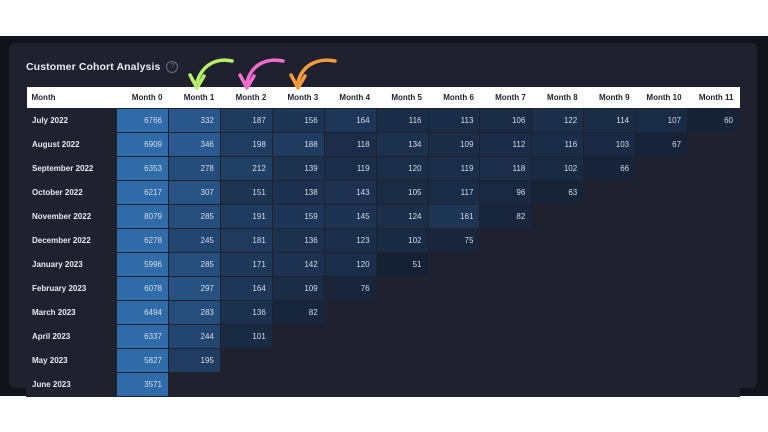 This screenshot has height=432, width=768. Describe the element at coordinates (298, 98) in the screenshot. I see `column-header-month-3: Month 3` at that location.